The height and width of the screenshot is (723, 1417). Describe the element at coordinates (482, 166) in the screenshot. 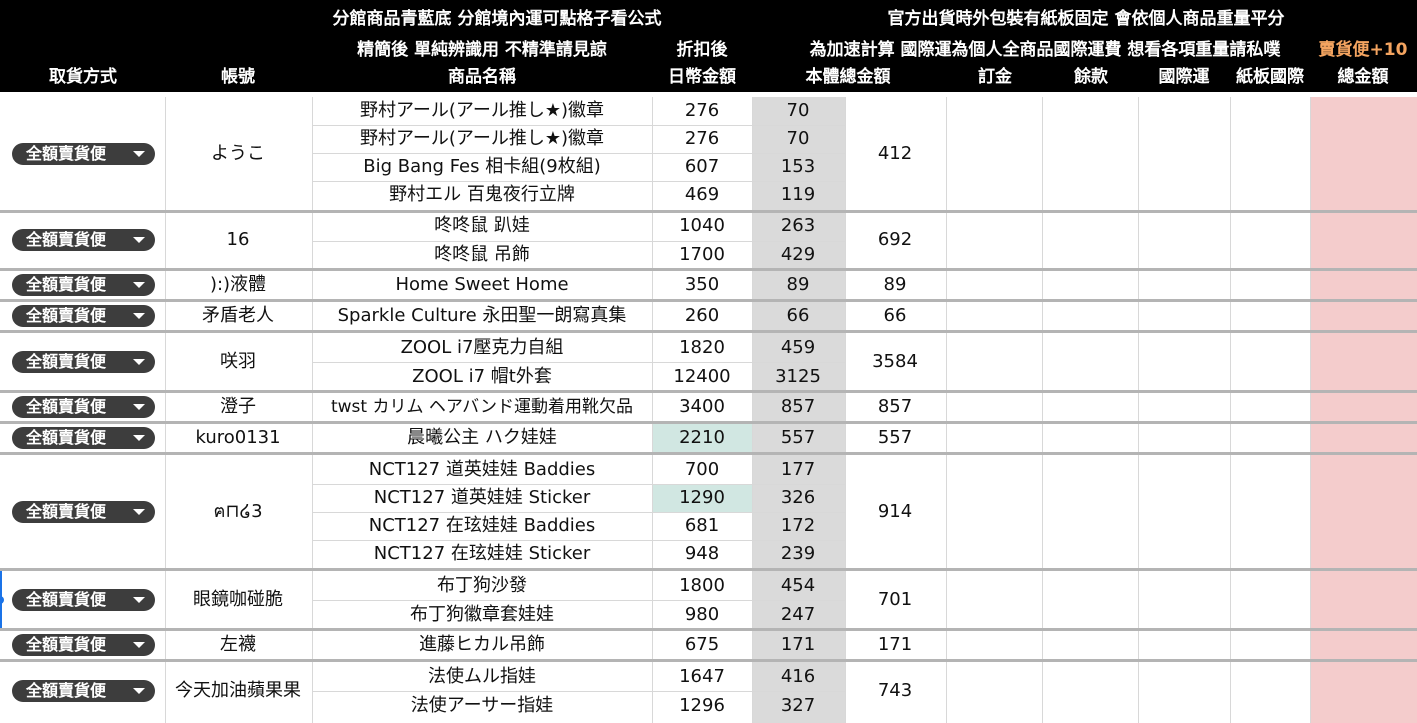

I see `product-name: Big Bang Fes 相卡組(9枚組)` at that location.